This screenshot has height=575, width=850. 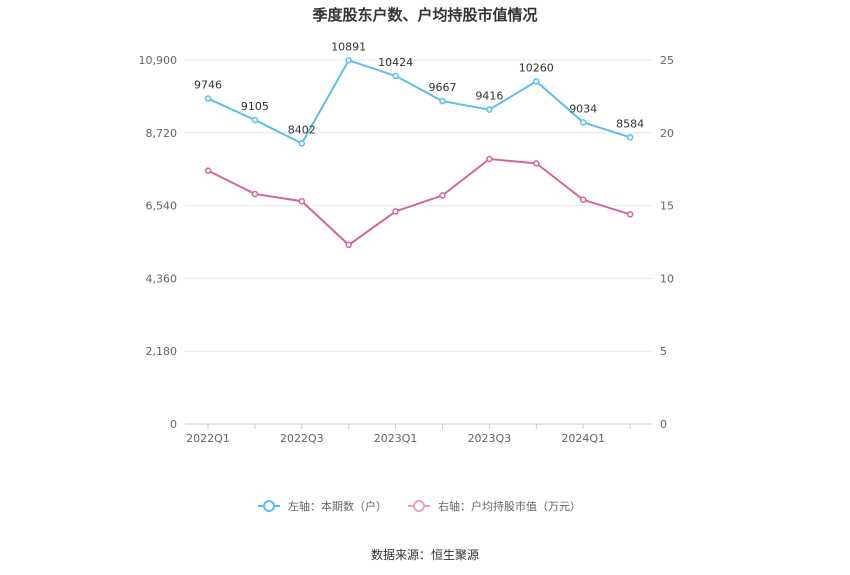 What do you see at coordinates (162, 278) in the screenshot?
I see `left-axis-tick-label: 4,360` at bounding box center [162, 278].